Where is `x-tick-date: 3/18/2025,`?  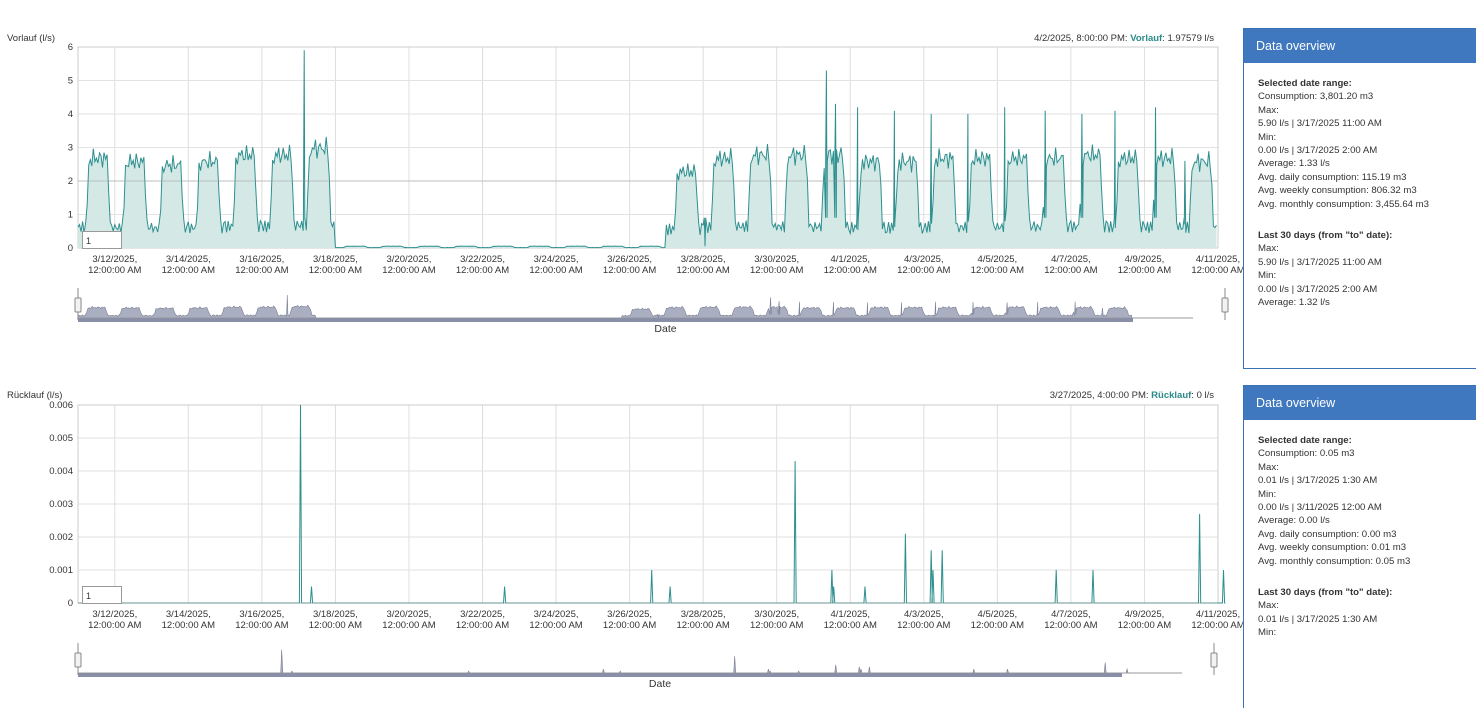
x-tick-date: 3/18/2025, is located at coordinates (335, 614).